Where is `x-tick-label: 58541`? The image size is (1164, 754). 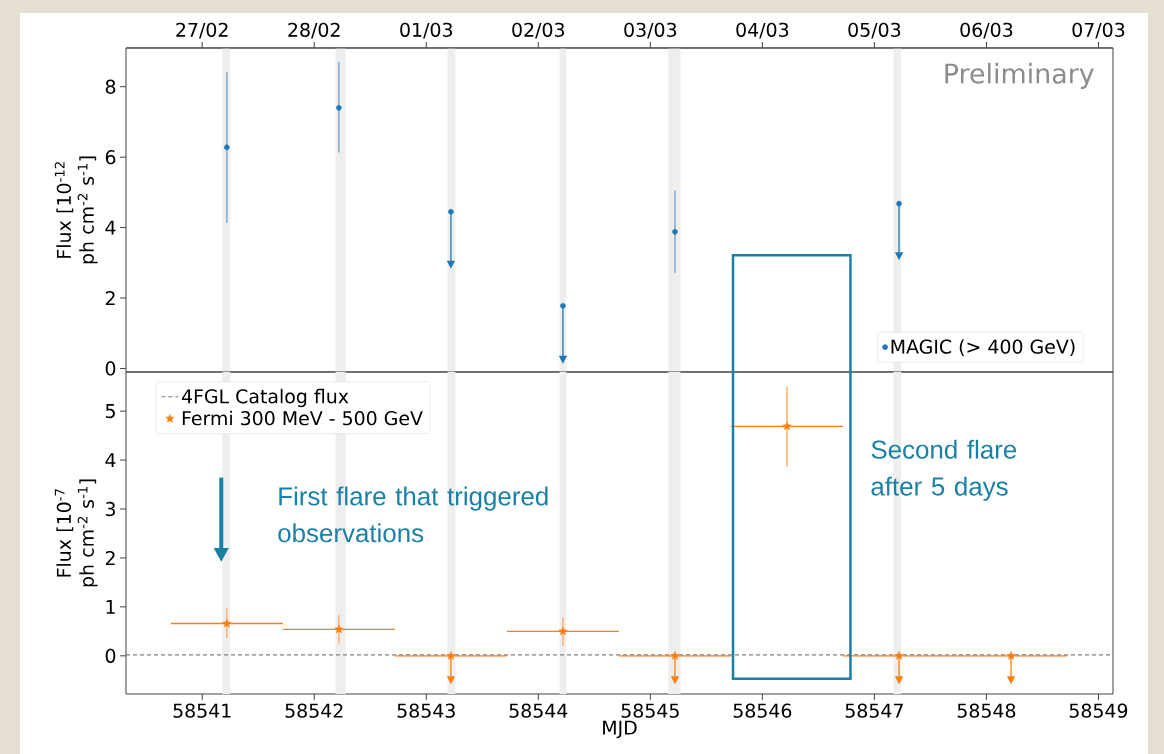
x-tick-label: 58541 is located at coordinates (202, 710).